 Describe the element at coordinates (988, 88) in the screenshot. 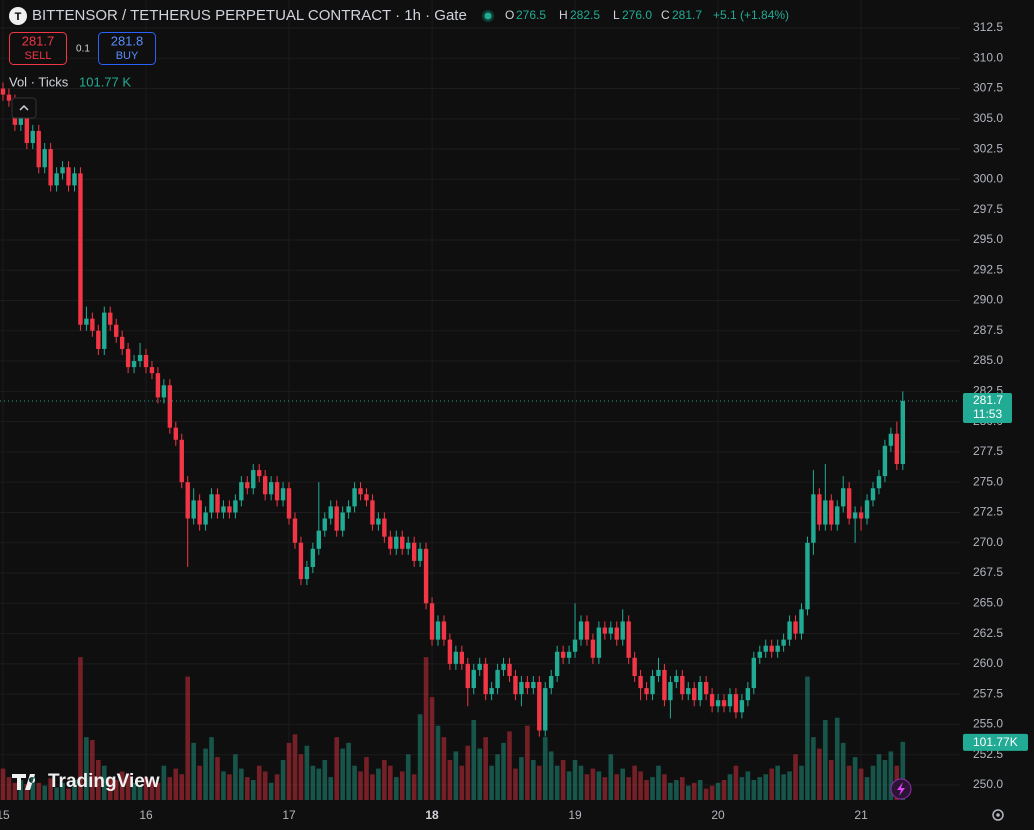

I see `y-tick-label: 307.5` at that location.